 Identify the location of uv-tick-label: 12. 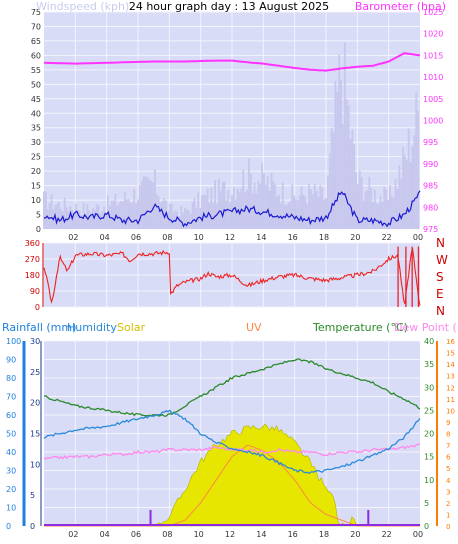
(450, 388).